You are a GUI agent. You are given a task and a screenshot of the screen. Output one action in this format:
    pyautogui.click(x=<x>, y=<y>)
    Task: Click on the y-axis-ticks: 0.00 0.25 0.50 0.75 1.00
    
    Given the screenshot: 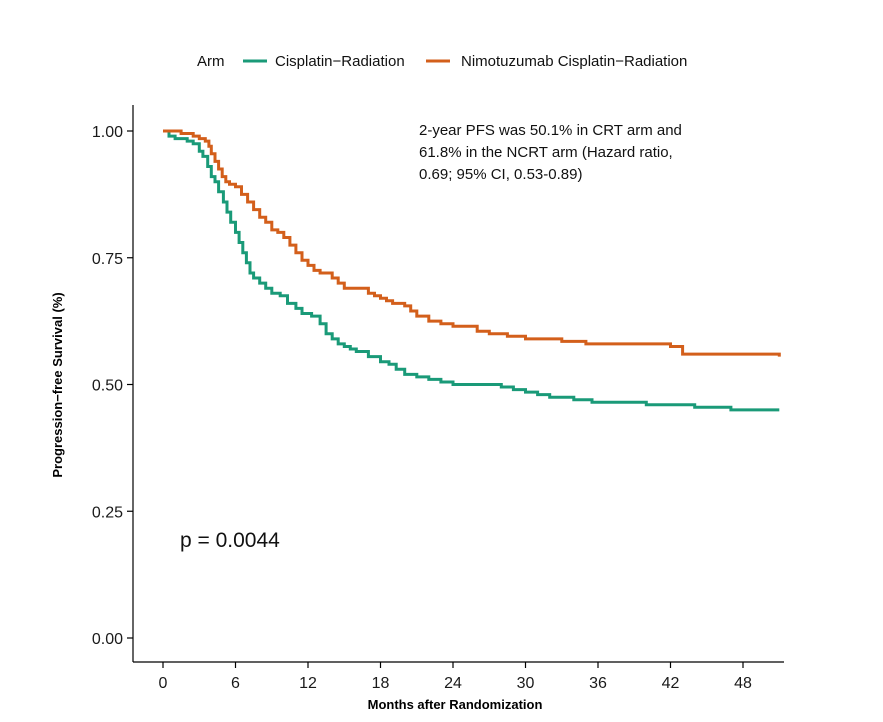 What is the action you would take?
    pyautogui.click(x=112, y=386)
    